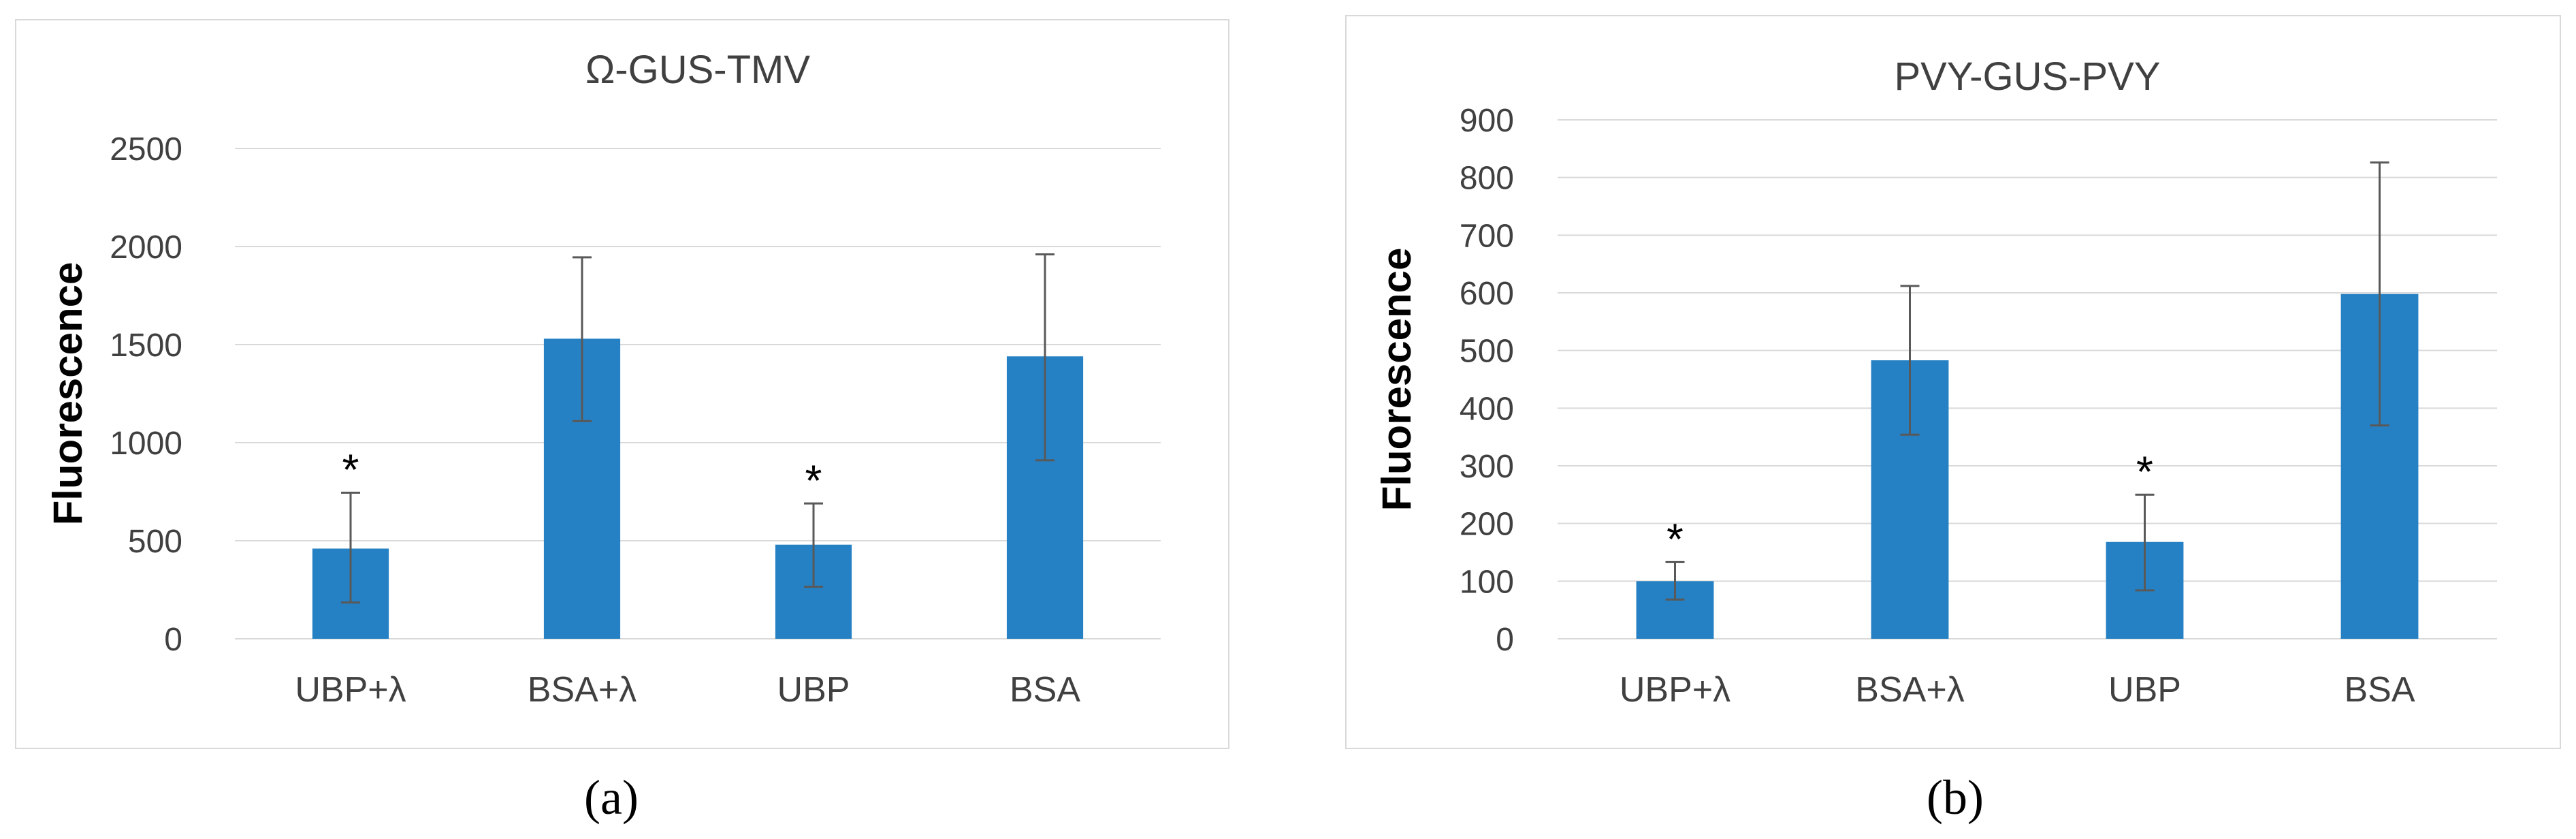 The height and width of the screenshot is (839, 2576). Describe the element at coordinates (1910, 690) in the screenshot. I see `chartb-category-label-1: BSA+λ` at that location.